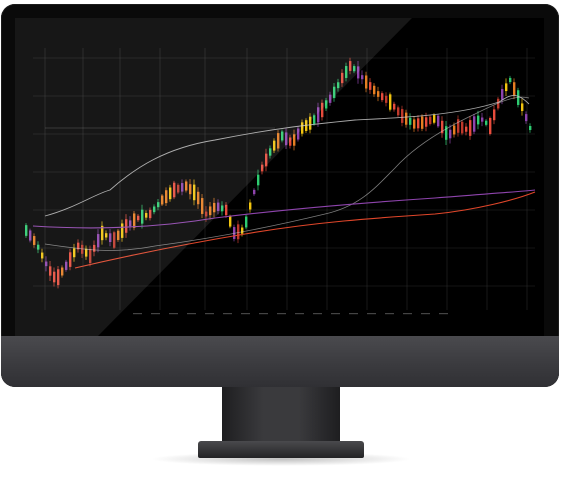 Image resolution: width=561 pixels, height=494 pixels. Describe the element at coordinates (305, 230) in the screenshot. I see `moving-average-fast` at that location.